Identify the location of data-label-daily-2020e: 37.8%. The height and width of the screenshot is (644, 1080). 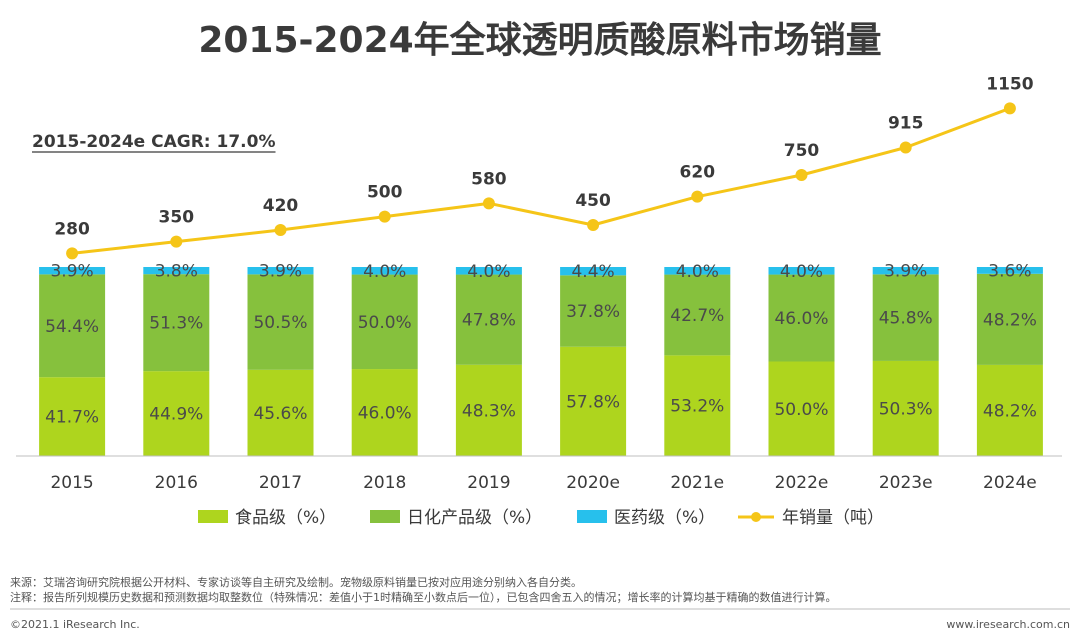
(593, 312).